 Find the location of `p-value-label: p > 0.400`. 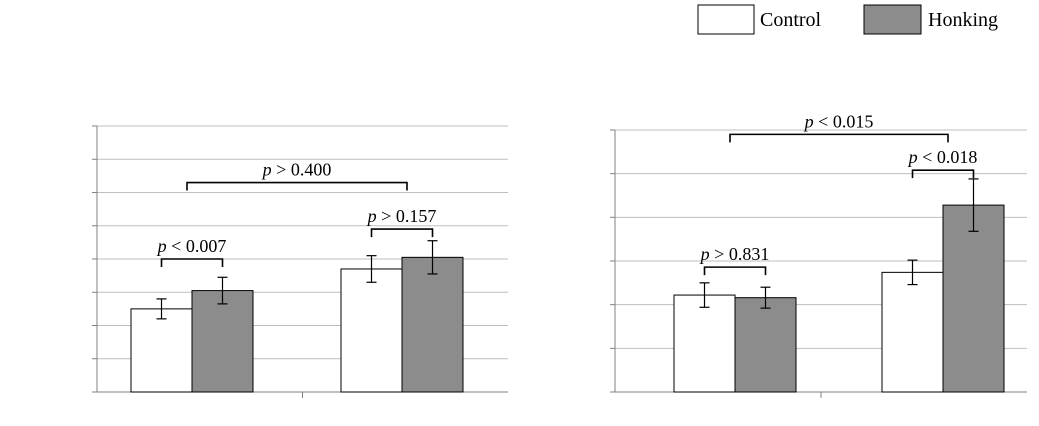

p-value-label: p > 0.400 is located at coordinates (296, 170).